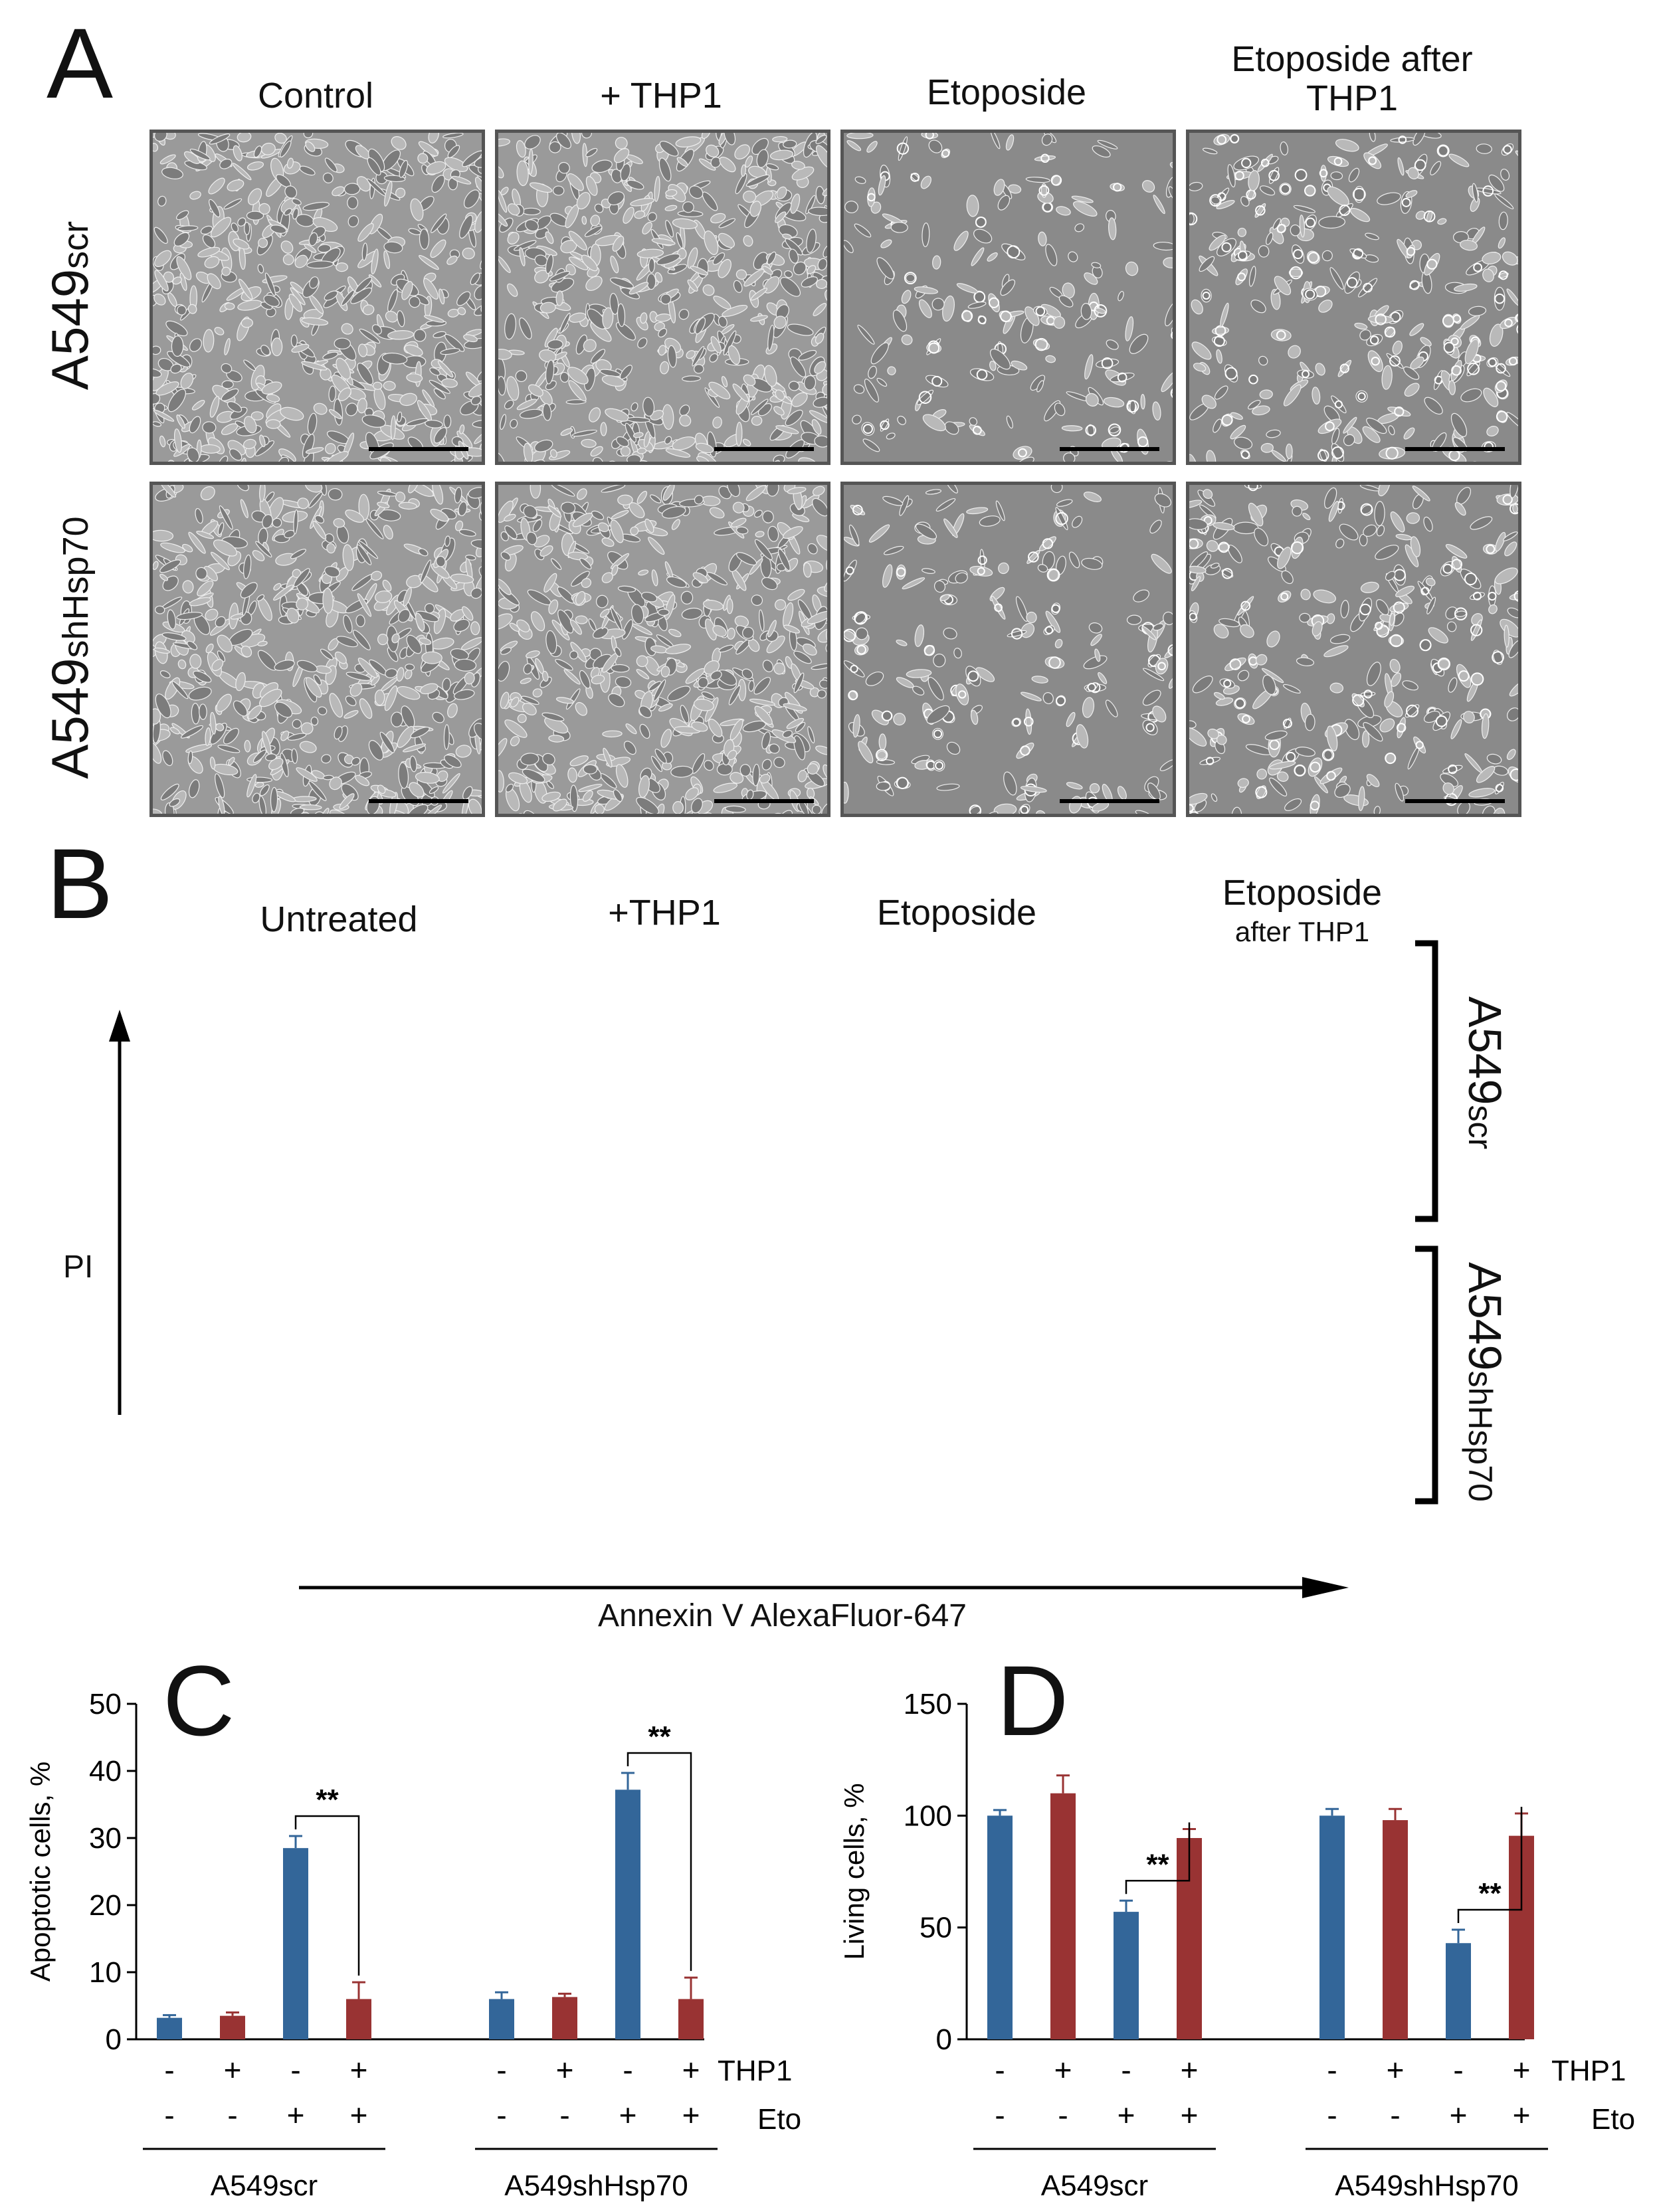 The image size is (1655, 2212). What do you see at coordinates (1427, 1222) in the screenshot?
I see `group-brackets` at bounding box center [1427, 1222].